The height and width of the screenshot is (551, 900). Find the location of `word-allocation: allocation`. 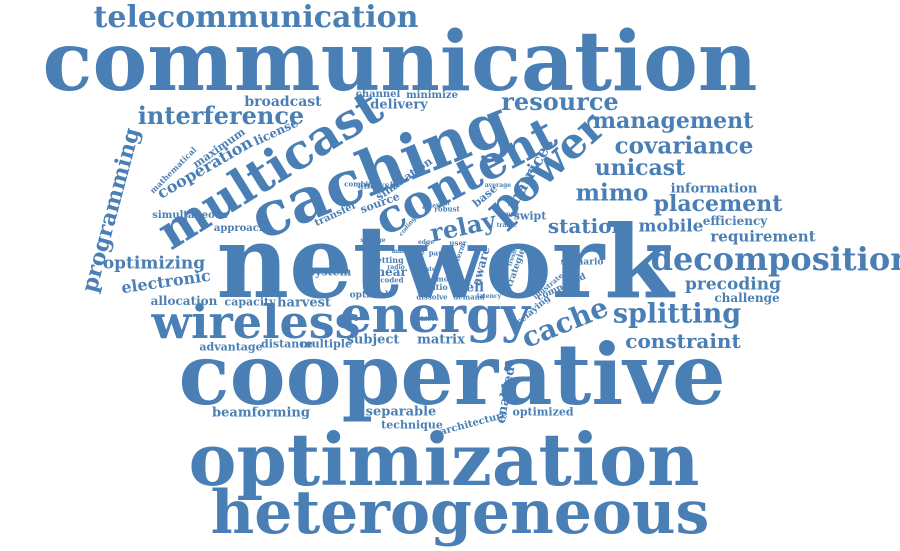

word-allocation: allocation is located at coordinates (184, 301).